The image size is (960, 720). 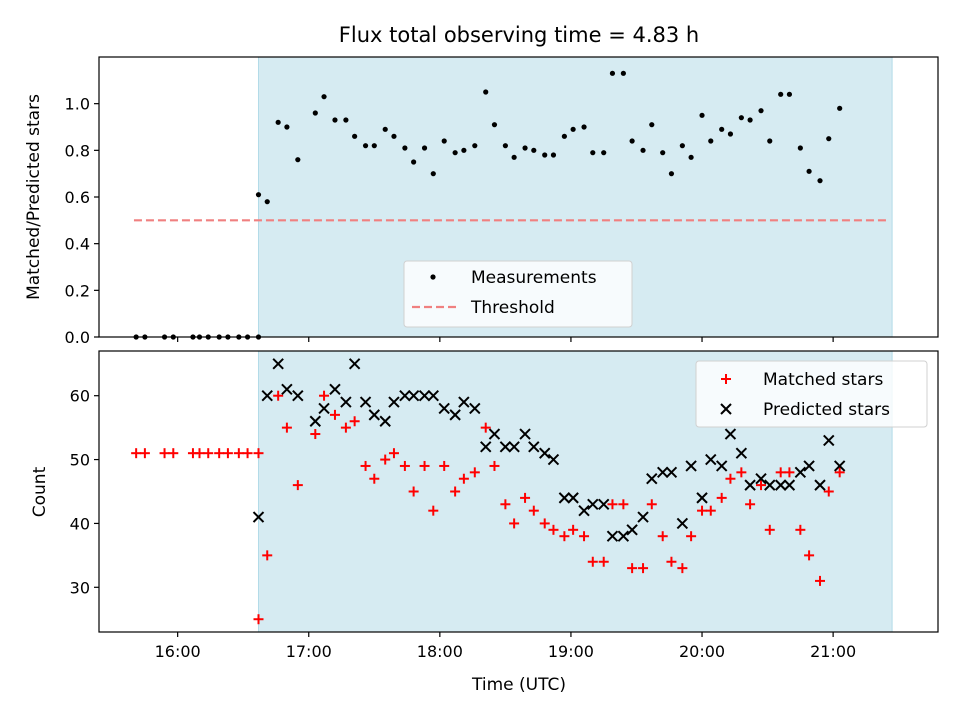 What do you see at coordinates (702, 651) in the screenshot?
I see `x-tick-label: 20:00` at bounding box center [702, 651].